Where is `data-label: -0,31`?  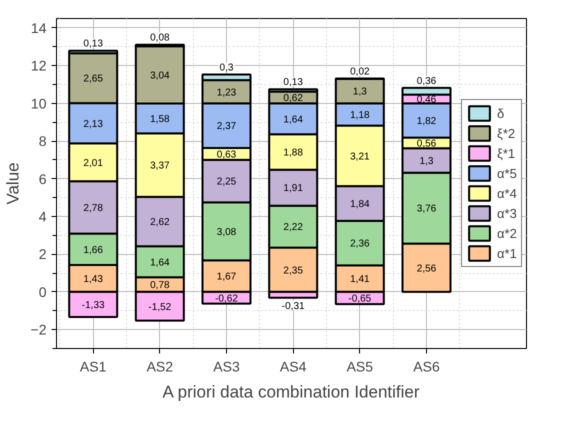
data-label: -0,31 is located at coordinates (293, 306).